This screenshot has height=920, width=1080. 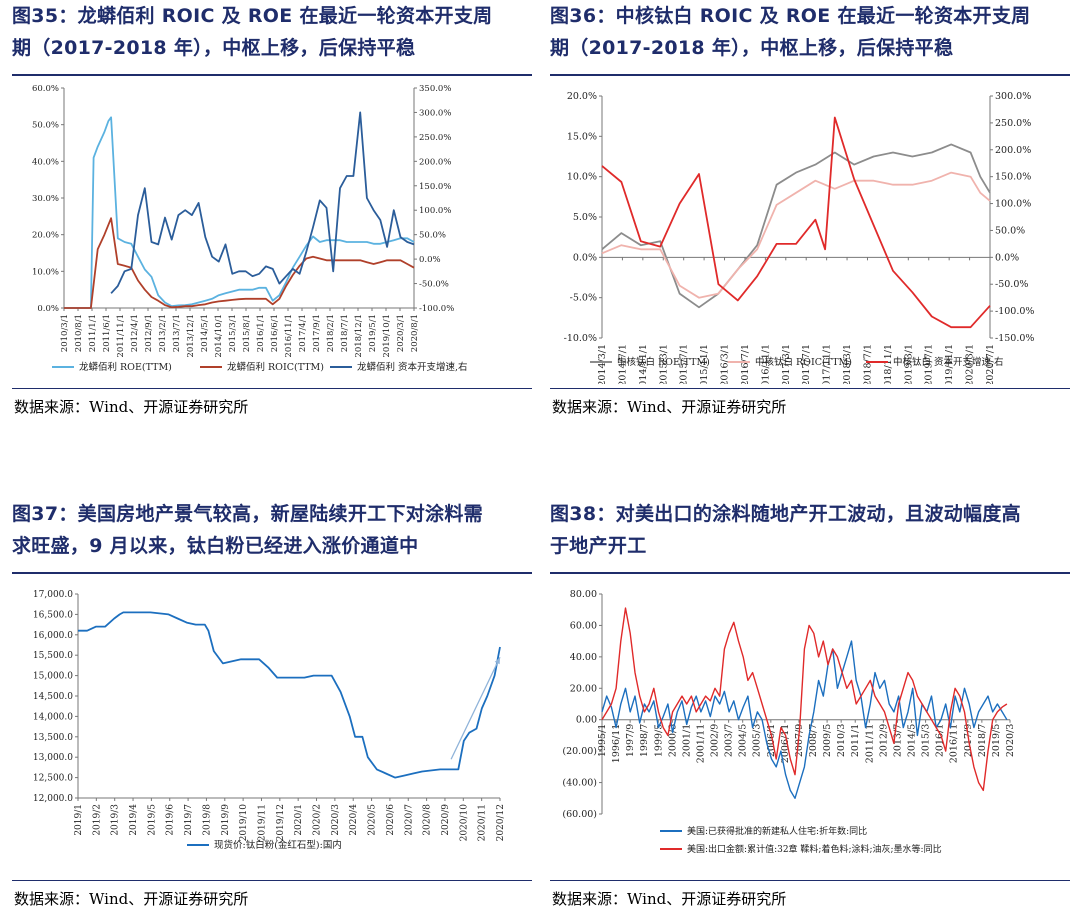 I want to click on x-tick-label: 2019/11, so click(x=262, y=822).